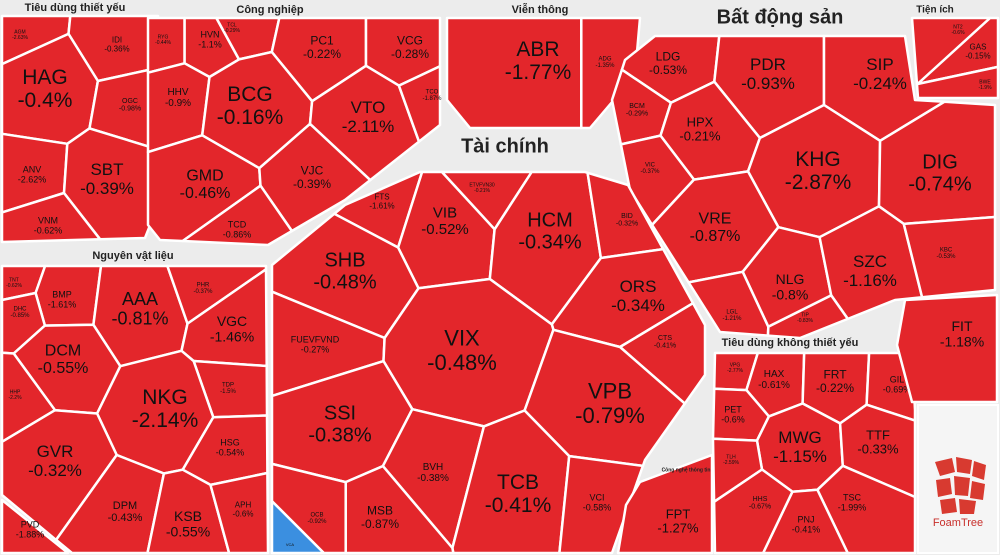 This screenshot has width=1000, height=555. What do you see at coordinates (732, 319) in the screenshot?
I see `cell-value: -1.21%` at bounding box center [732, 319].